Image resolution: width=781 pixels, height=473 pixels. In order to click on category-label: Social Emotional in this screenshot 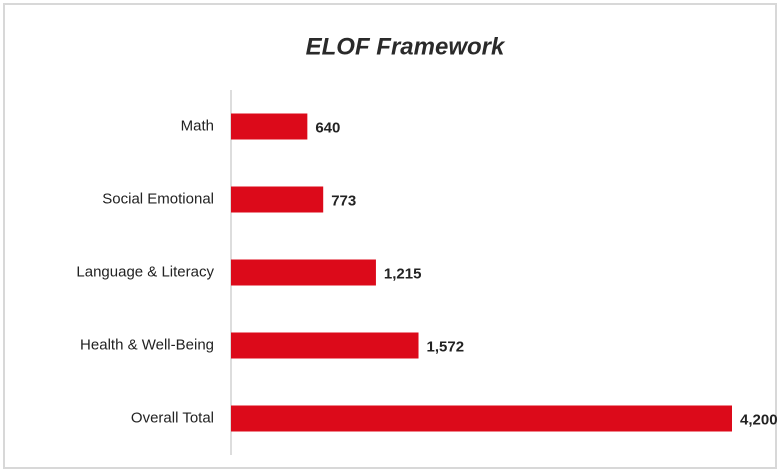, I will do `click(158, 198)`.